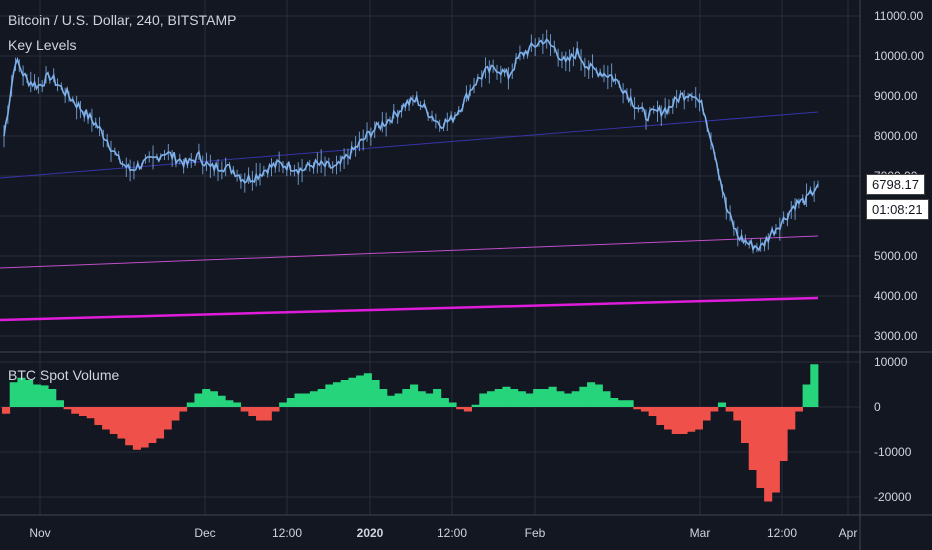  Describe the element at coordinates (891, 362) in the screenshot. I see `volume-y-tick-label: 10000` at that location.